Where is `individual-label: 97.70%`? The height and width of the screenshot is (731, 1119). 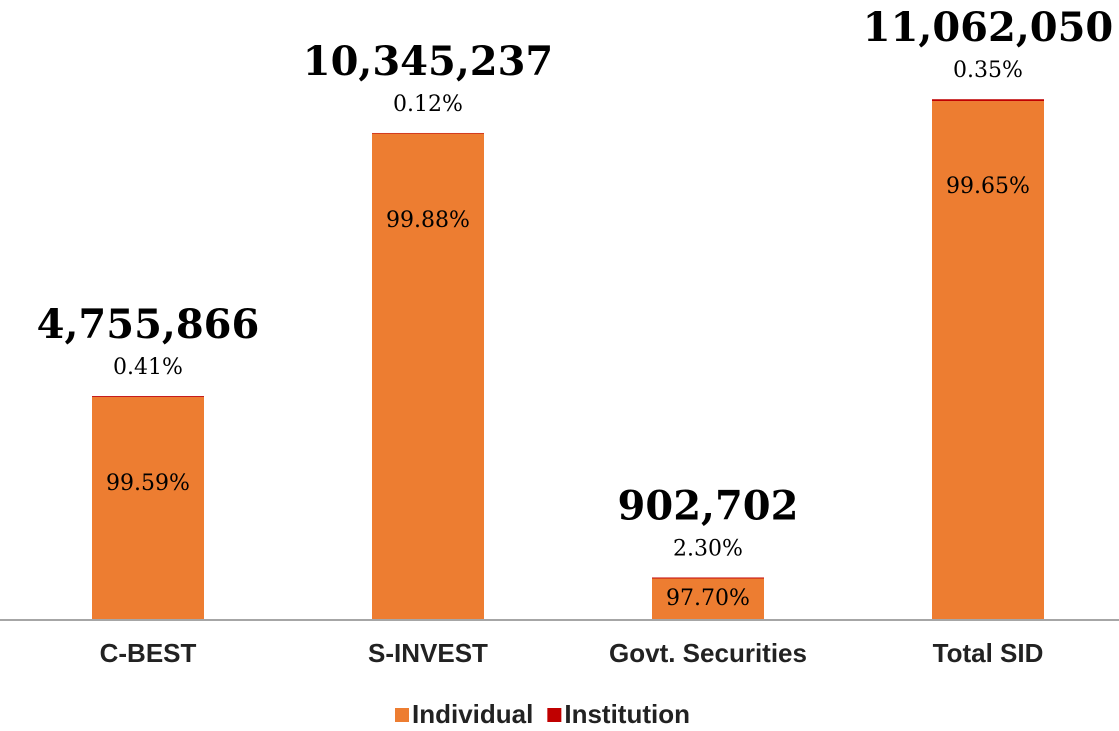
individual-label: 97.70% is located at coordinates (708, 598).